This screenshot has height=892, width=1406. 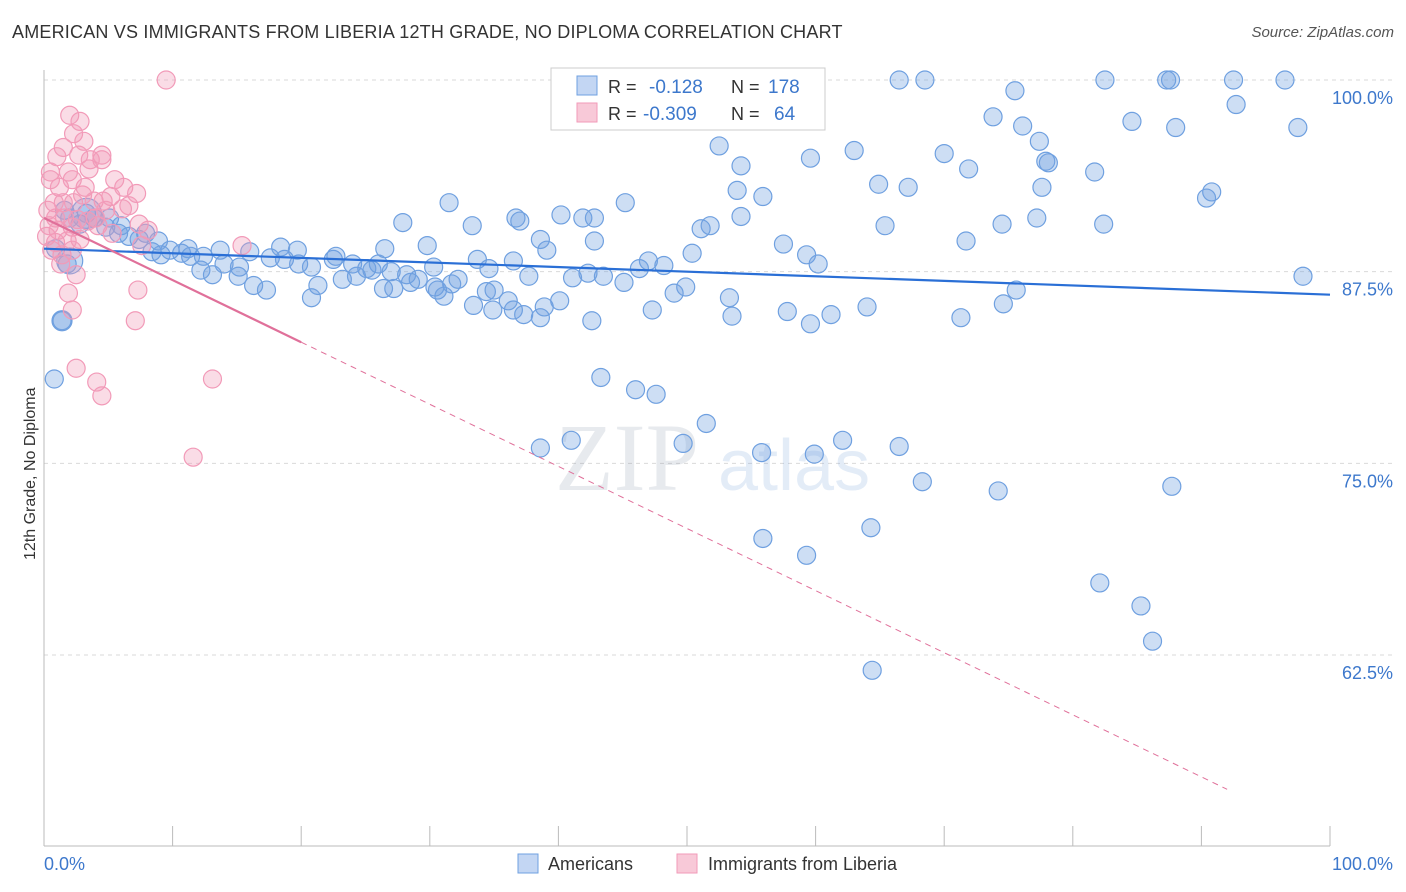 I want to click on legend-n-label: N =, so click(x=745, y=114).